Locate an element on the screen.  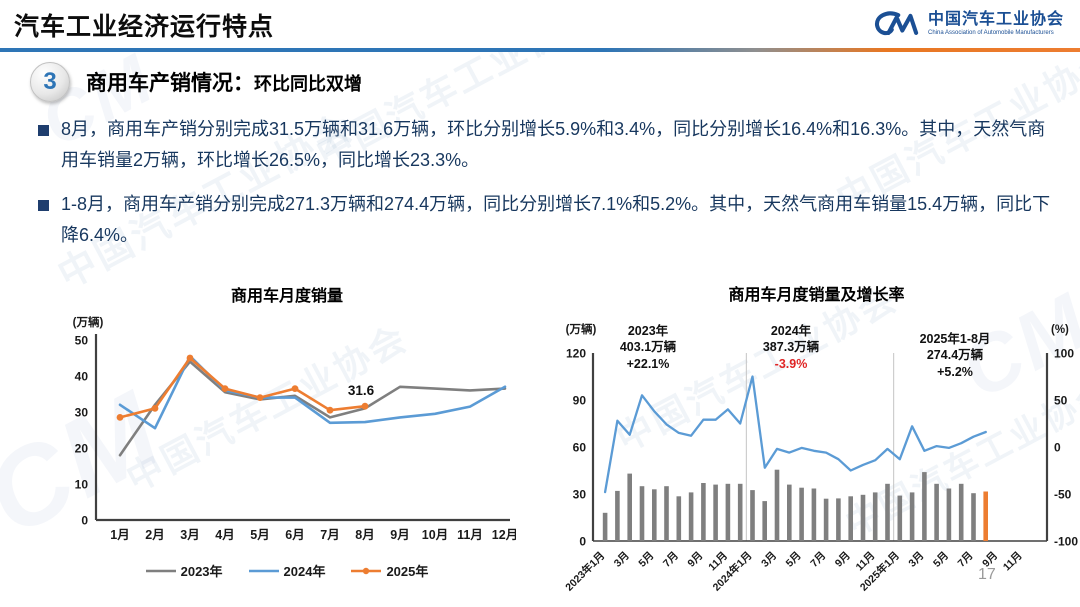
legend-label: 2025年 is located at coordinates (407, 571).